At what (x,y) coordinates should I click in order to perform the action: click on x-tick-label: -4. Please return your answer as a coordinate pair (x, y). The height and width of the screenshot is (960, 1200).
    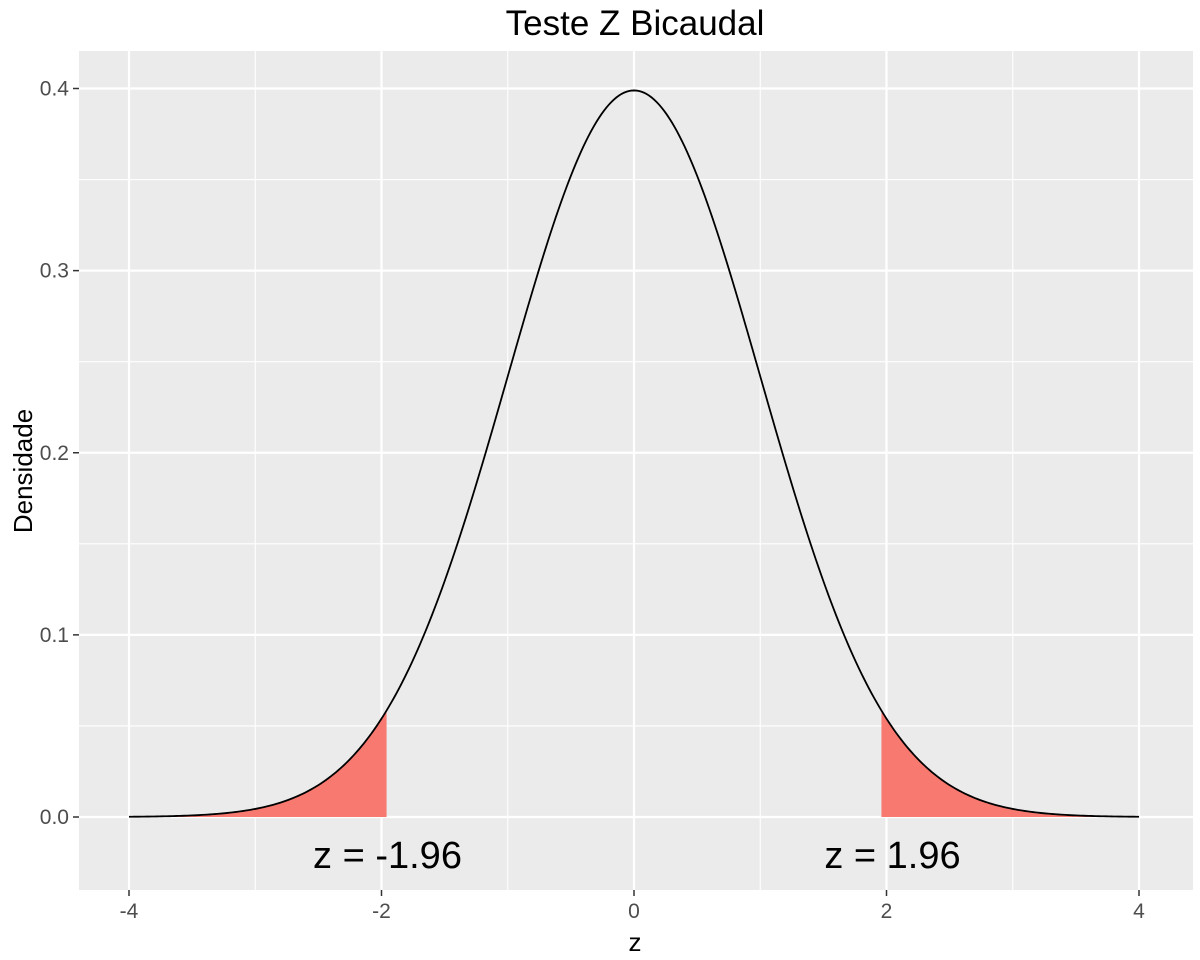
    Looking at the image, I should click on (129, 911).